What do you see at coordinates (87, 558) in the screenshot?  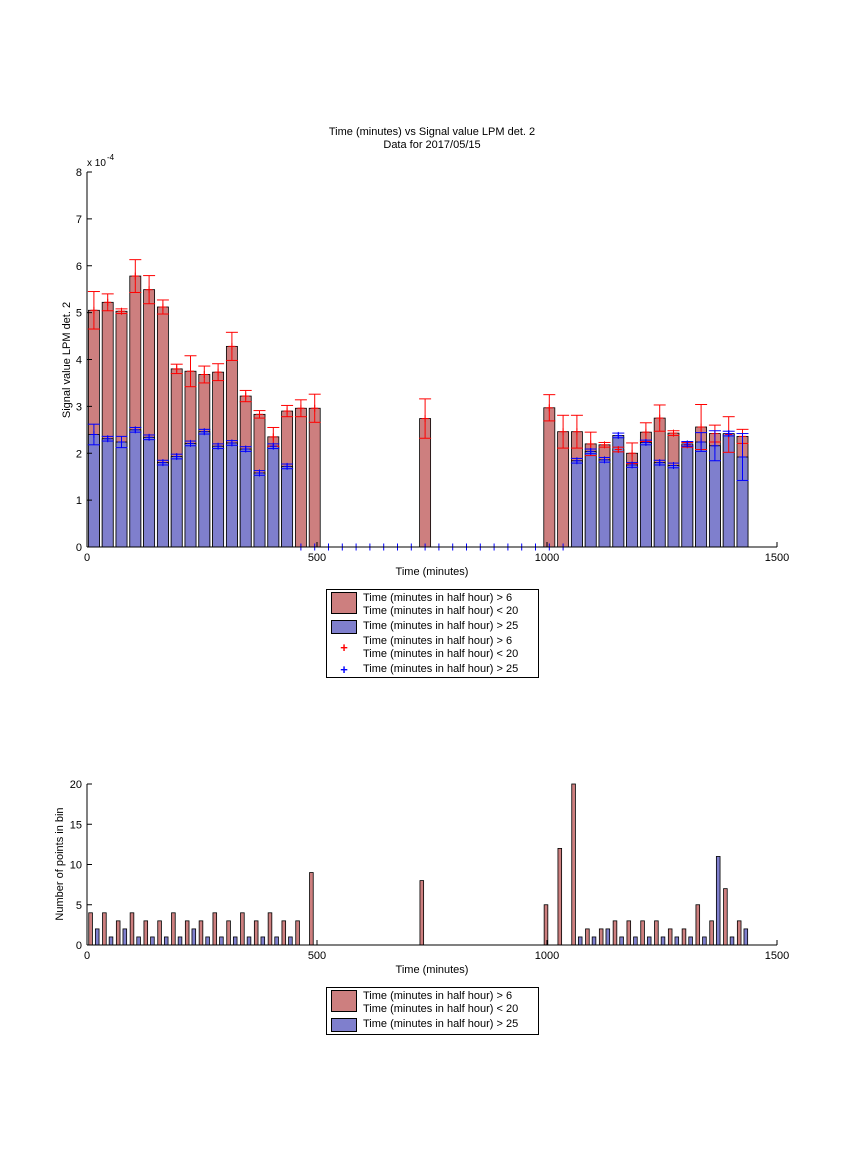 I see `top-x-tick-label: 0` at bounding box center [87, 558].